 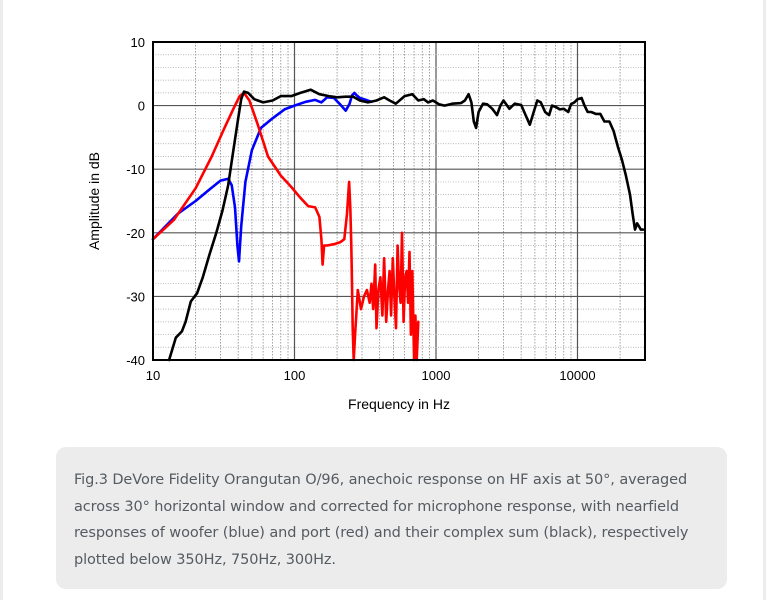 What do you see at coordinates (436, 375) in the screenshot?
I see `x-tick-label: 1000` at bounding box center [436, 375].